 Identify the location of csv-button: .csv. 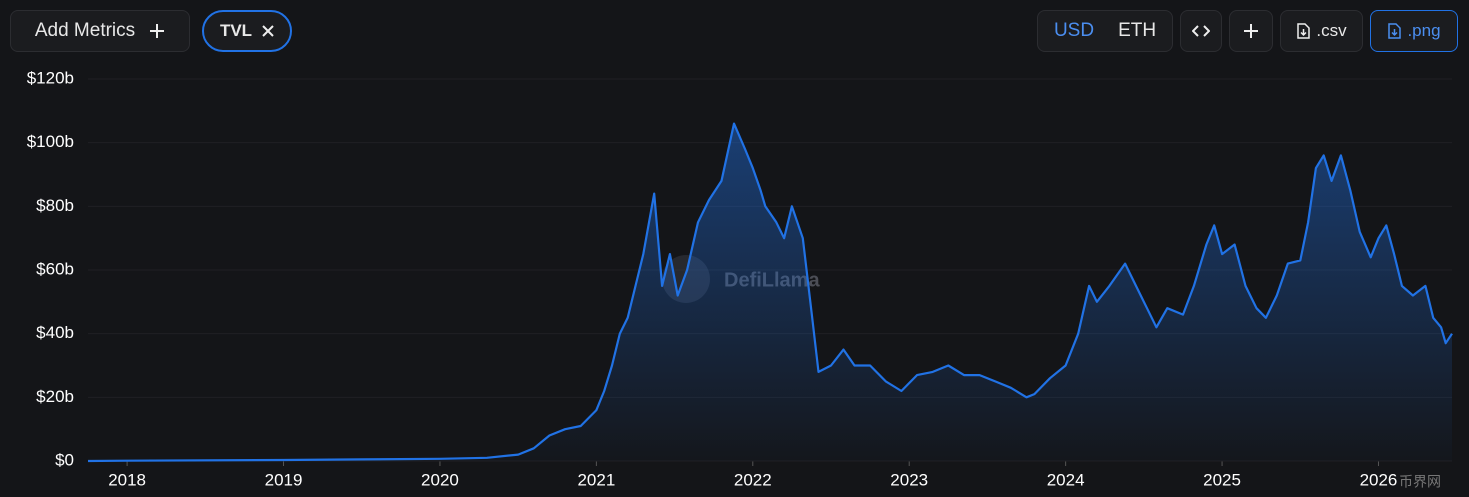
(1321, 31).